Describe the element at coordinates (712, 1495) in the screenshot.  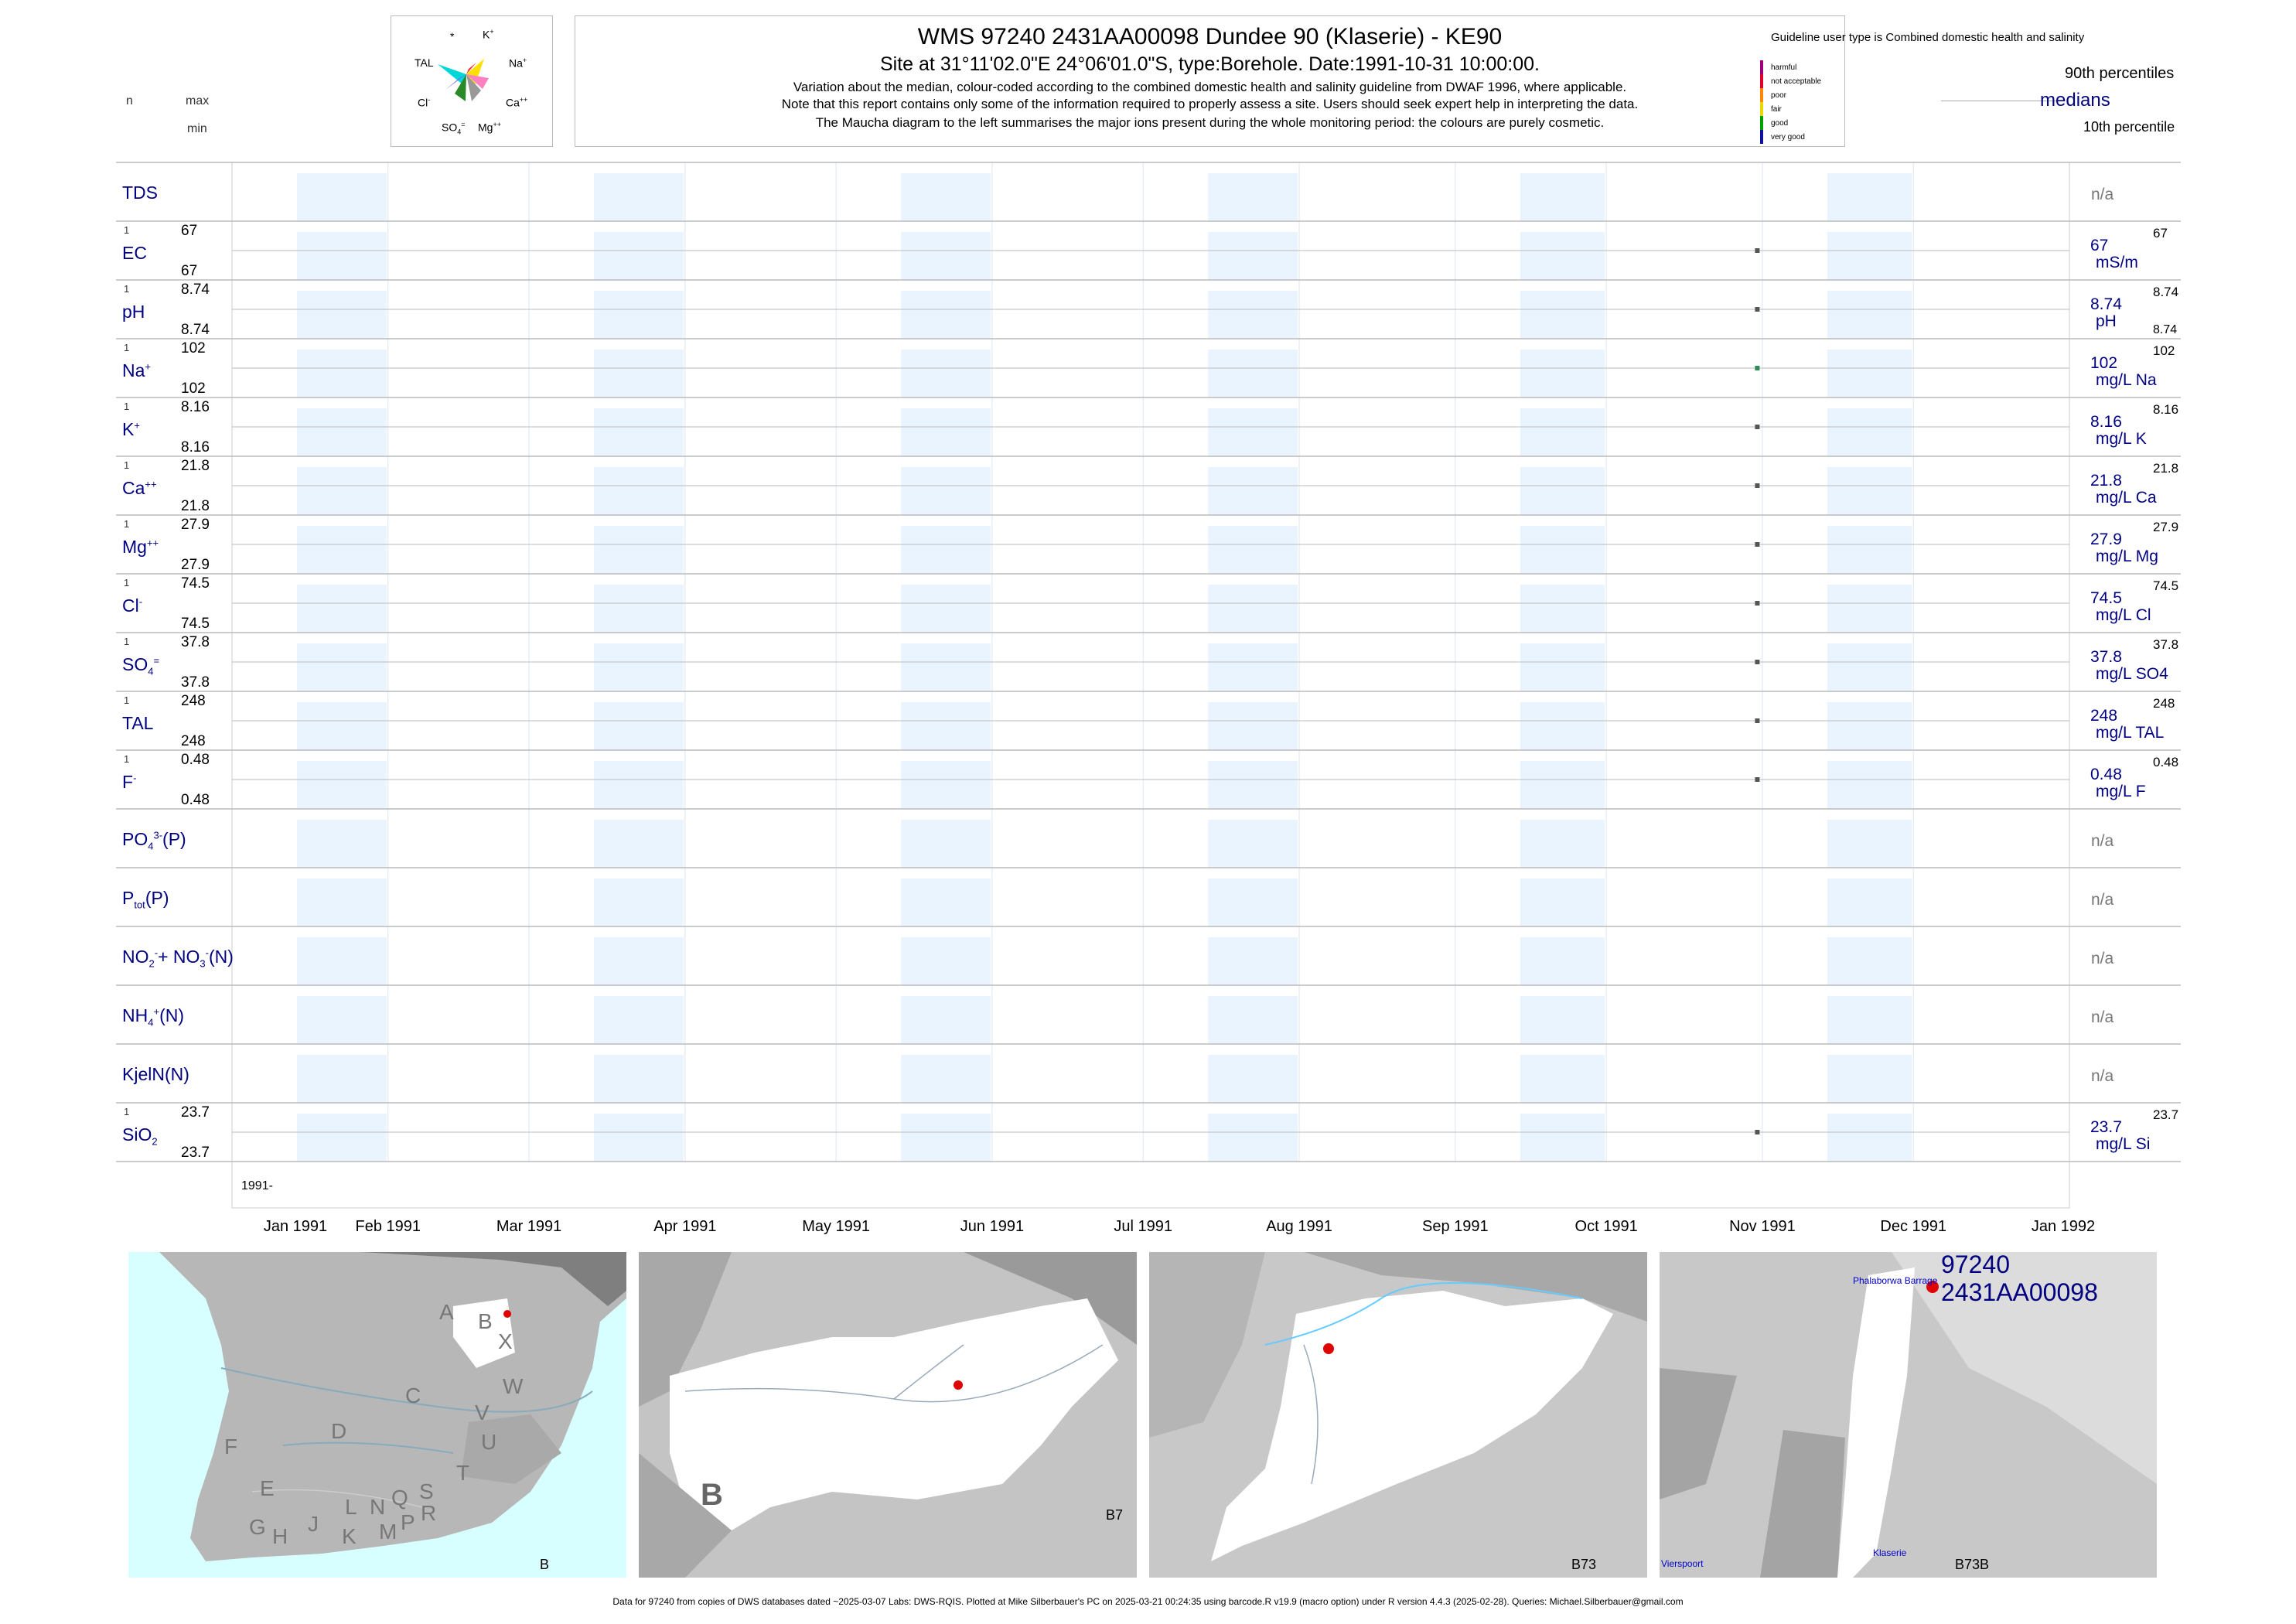
I see `map2-big-letter: B` at that location.